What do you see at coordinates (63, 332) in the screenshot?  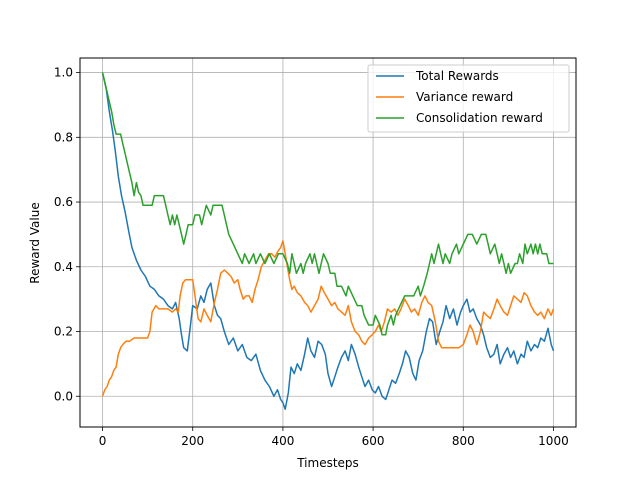 I see `y-tick-label: 0.2` at bounding box center [63, 332].